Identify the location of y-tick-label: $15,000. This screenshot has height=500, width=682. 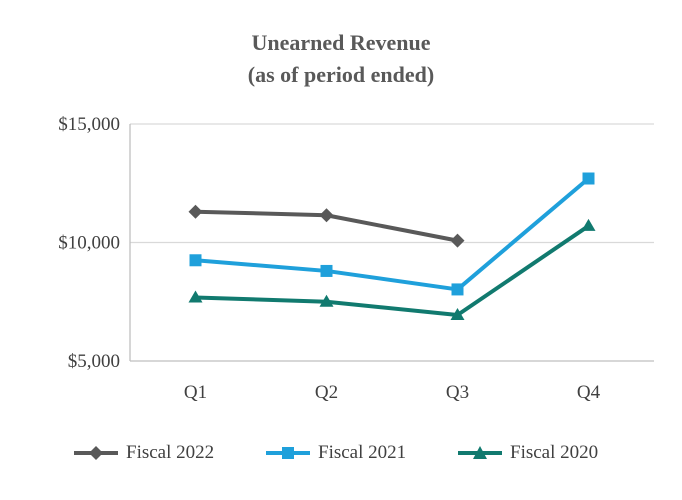
(89, 124).